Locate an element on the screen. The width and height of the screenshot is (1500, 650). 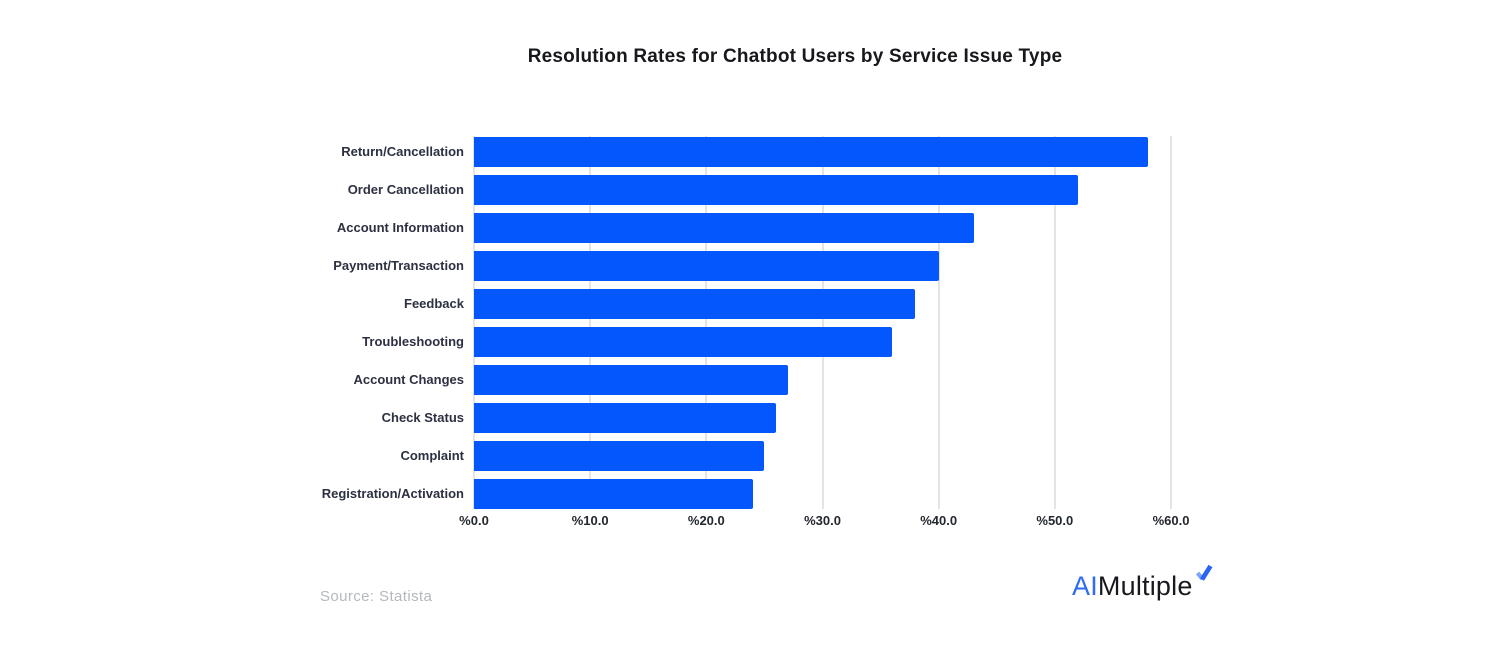
x-axis-ticks: %0.0 %10.0 %20.0 %30.0 %40.0 %50.0 %60.0 is located at coordinates (824, 522).